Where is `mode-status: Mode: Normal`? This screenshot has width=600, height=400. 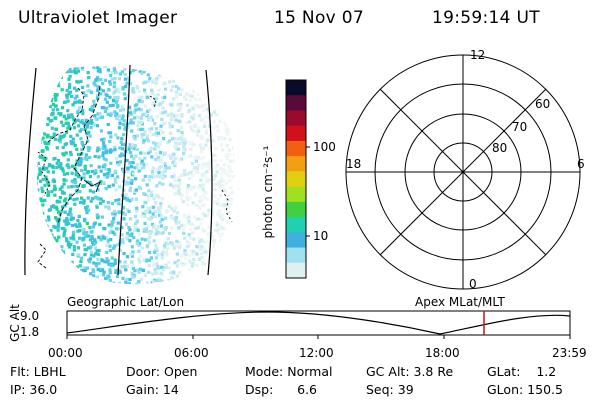
mode-status: Mode: Normal is located at coordinates (289, 371).